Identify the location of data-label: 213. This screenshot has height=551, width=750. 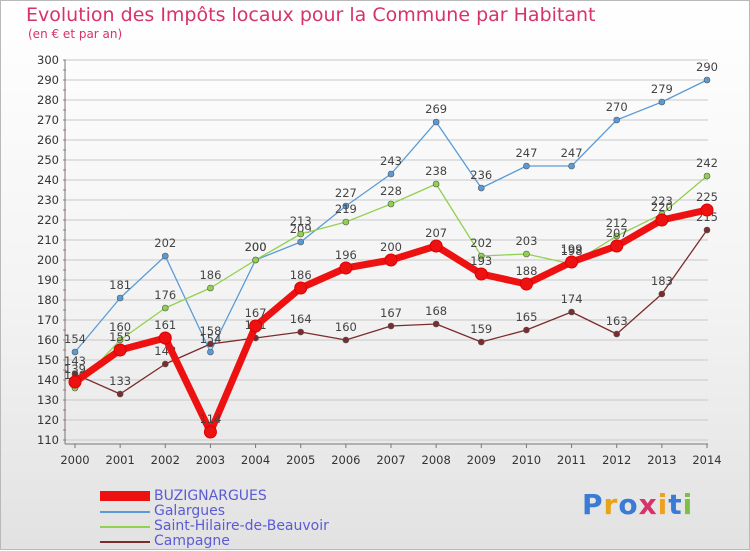
(301, 221).